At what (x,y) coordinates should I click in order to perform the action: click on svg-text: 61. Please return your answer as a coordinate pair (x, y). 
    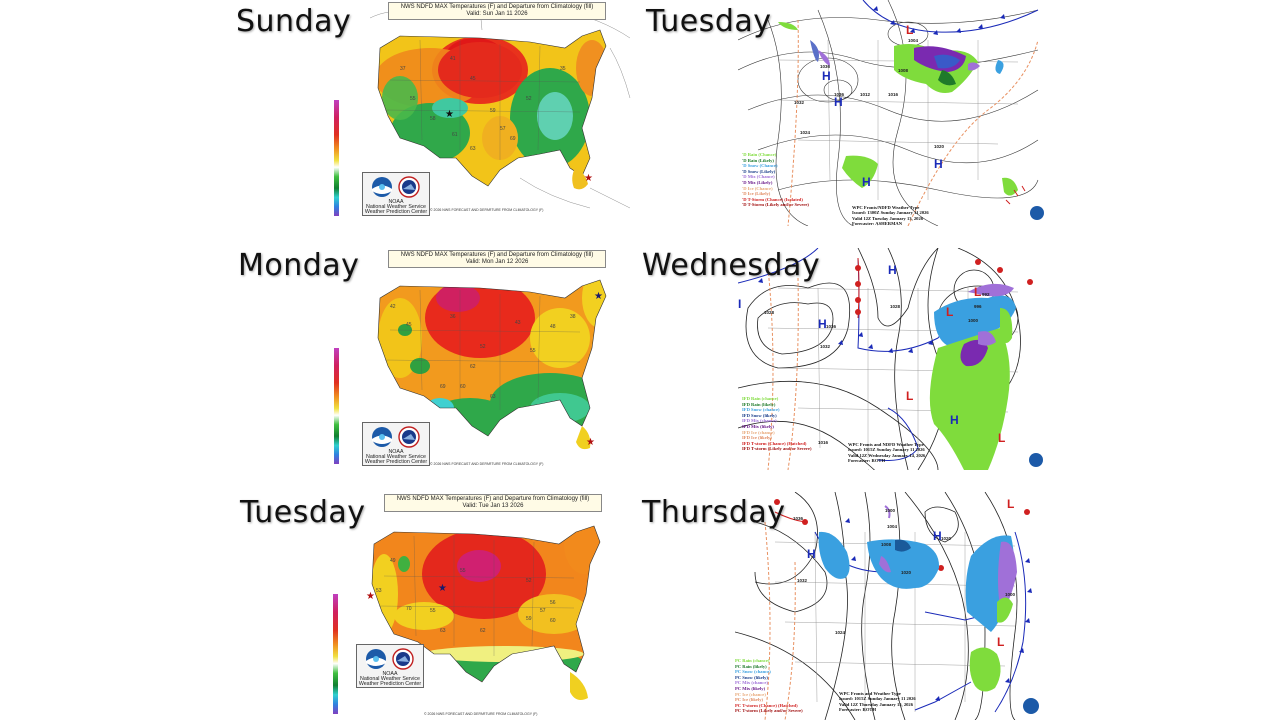
    Looking at the image, I should click on (455, 135).